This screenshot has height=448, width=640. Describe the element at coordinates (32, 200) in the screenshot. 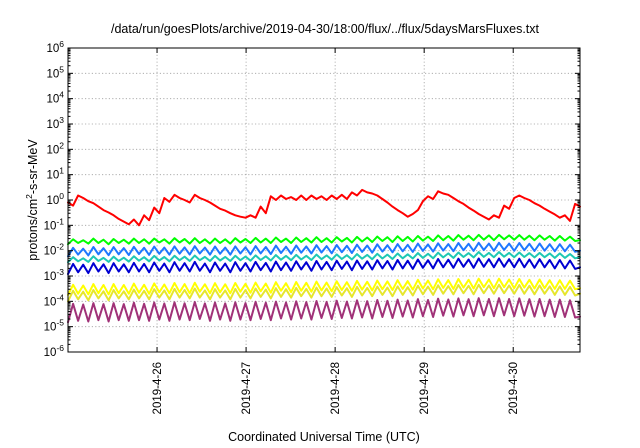

I see `y-axis-label: protons/cm2-s-sr-MeV` at that location.